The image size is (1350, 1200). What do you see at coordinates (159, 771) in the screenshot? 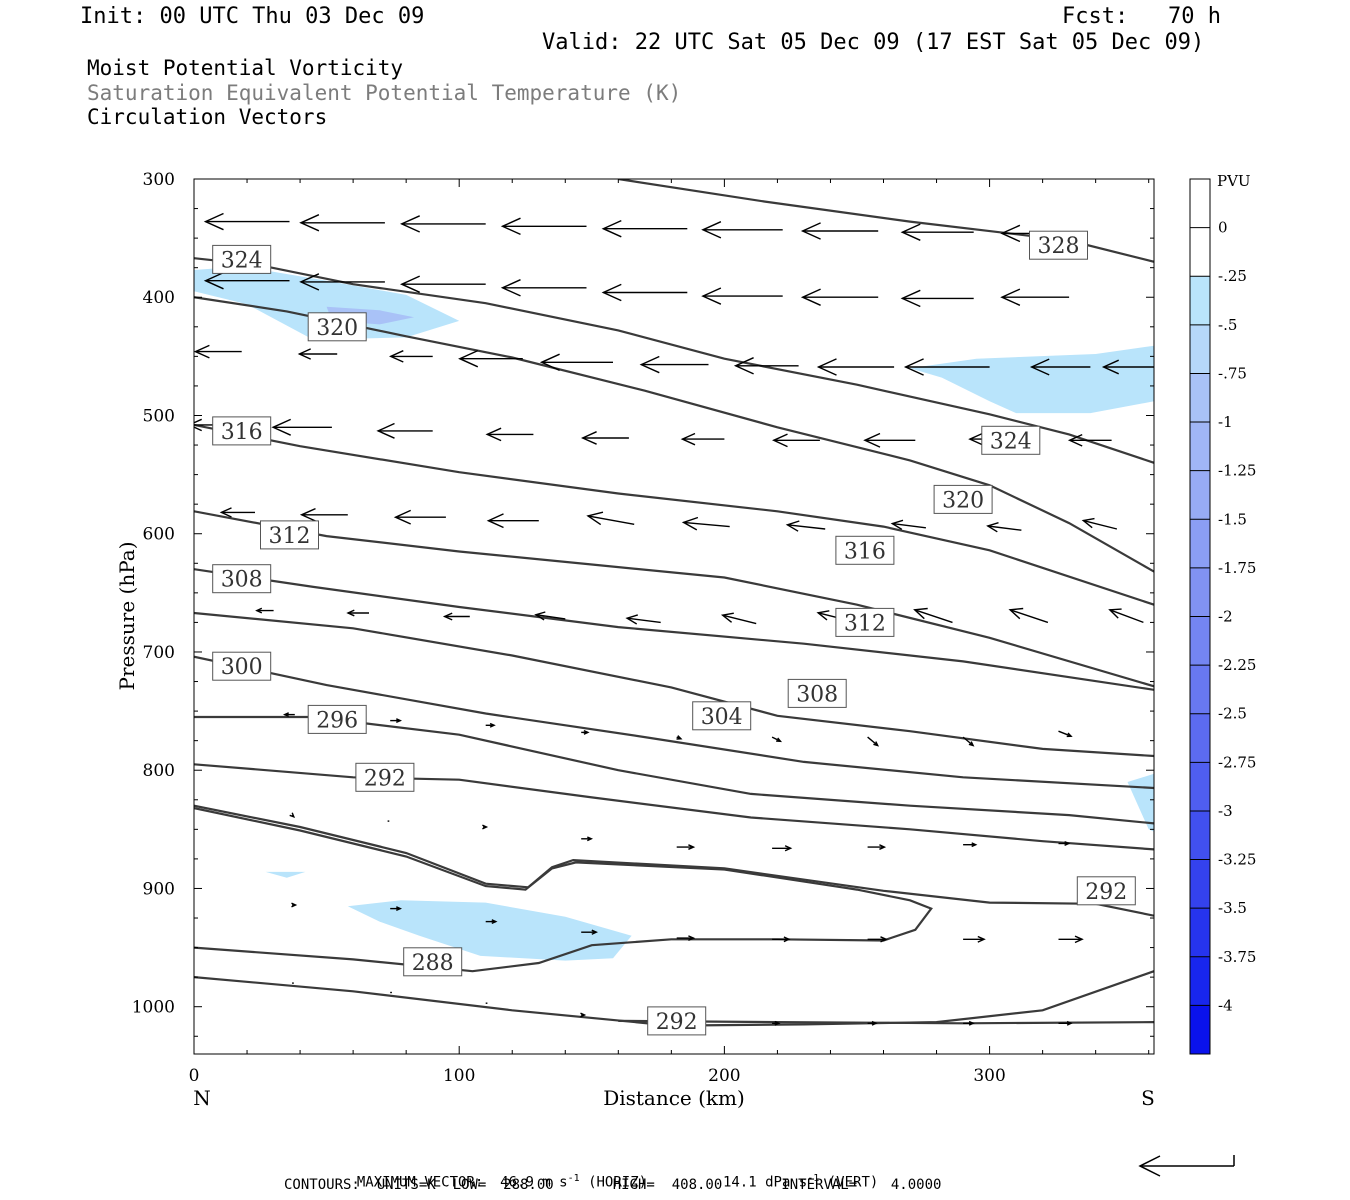
I see `y-tick-label: 800` at bounding box center [159, 771].